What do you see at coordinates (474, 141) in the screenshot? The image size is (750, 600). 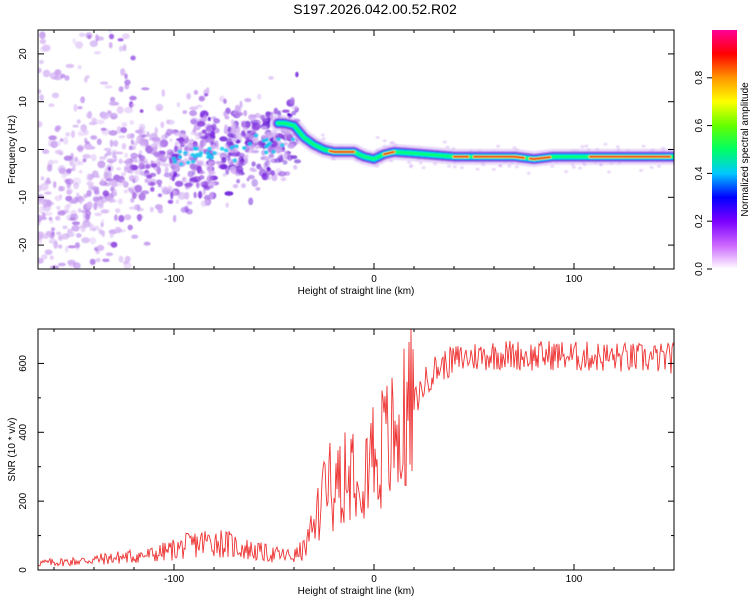 I see `spectral-ridge-layer` at bounding box center [474, 141].